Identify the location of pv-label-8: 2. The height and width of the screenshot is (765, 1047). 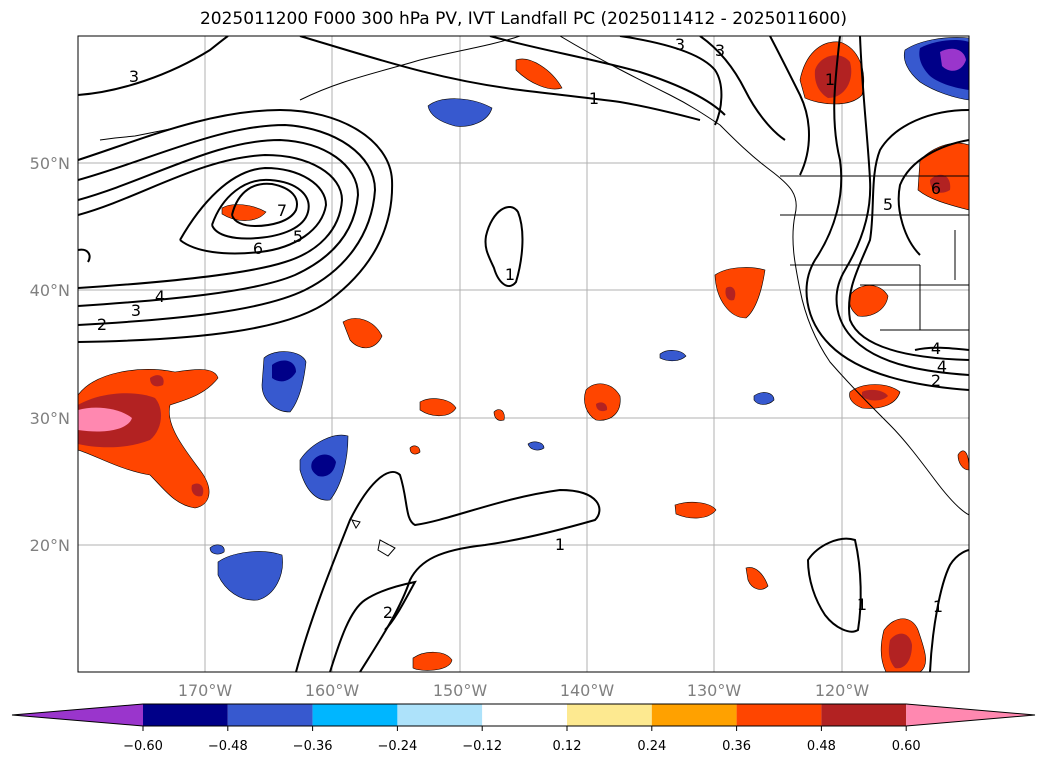
(388, 612).